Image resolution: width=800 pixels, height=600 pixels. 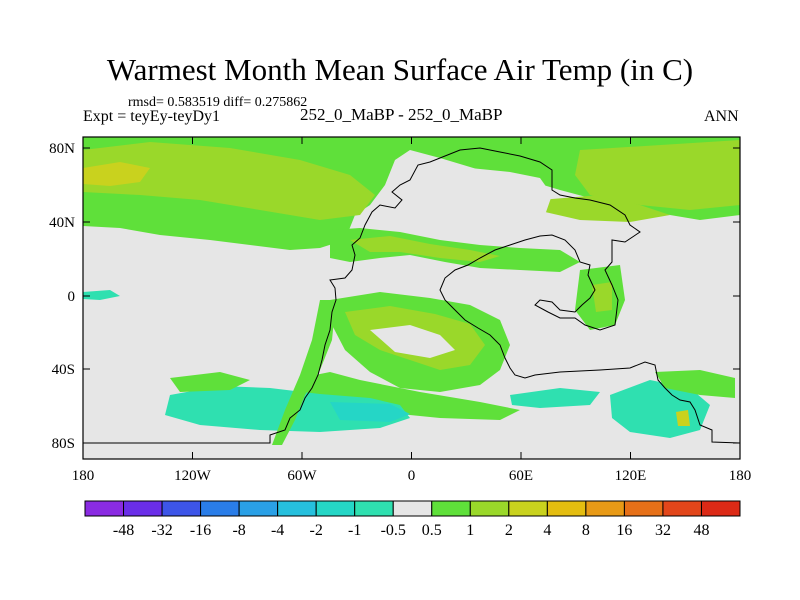 I want to click on x-tick-label: 60W, so click(x=302, y=476).